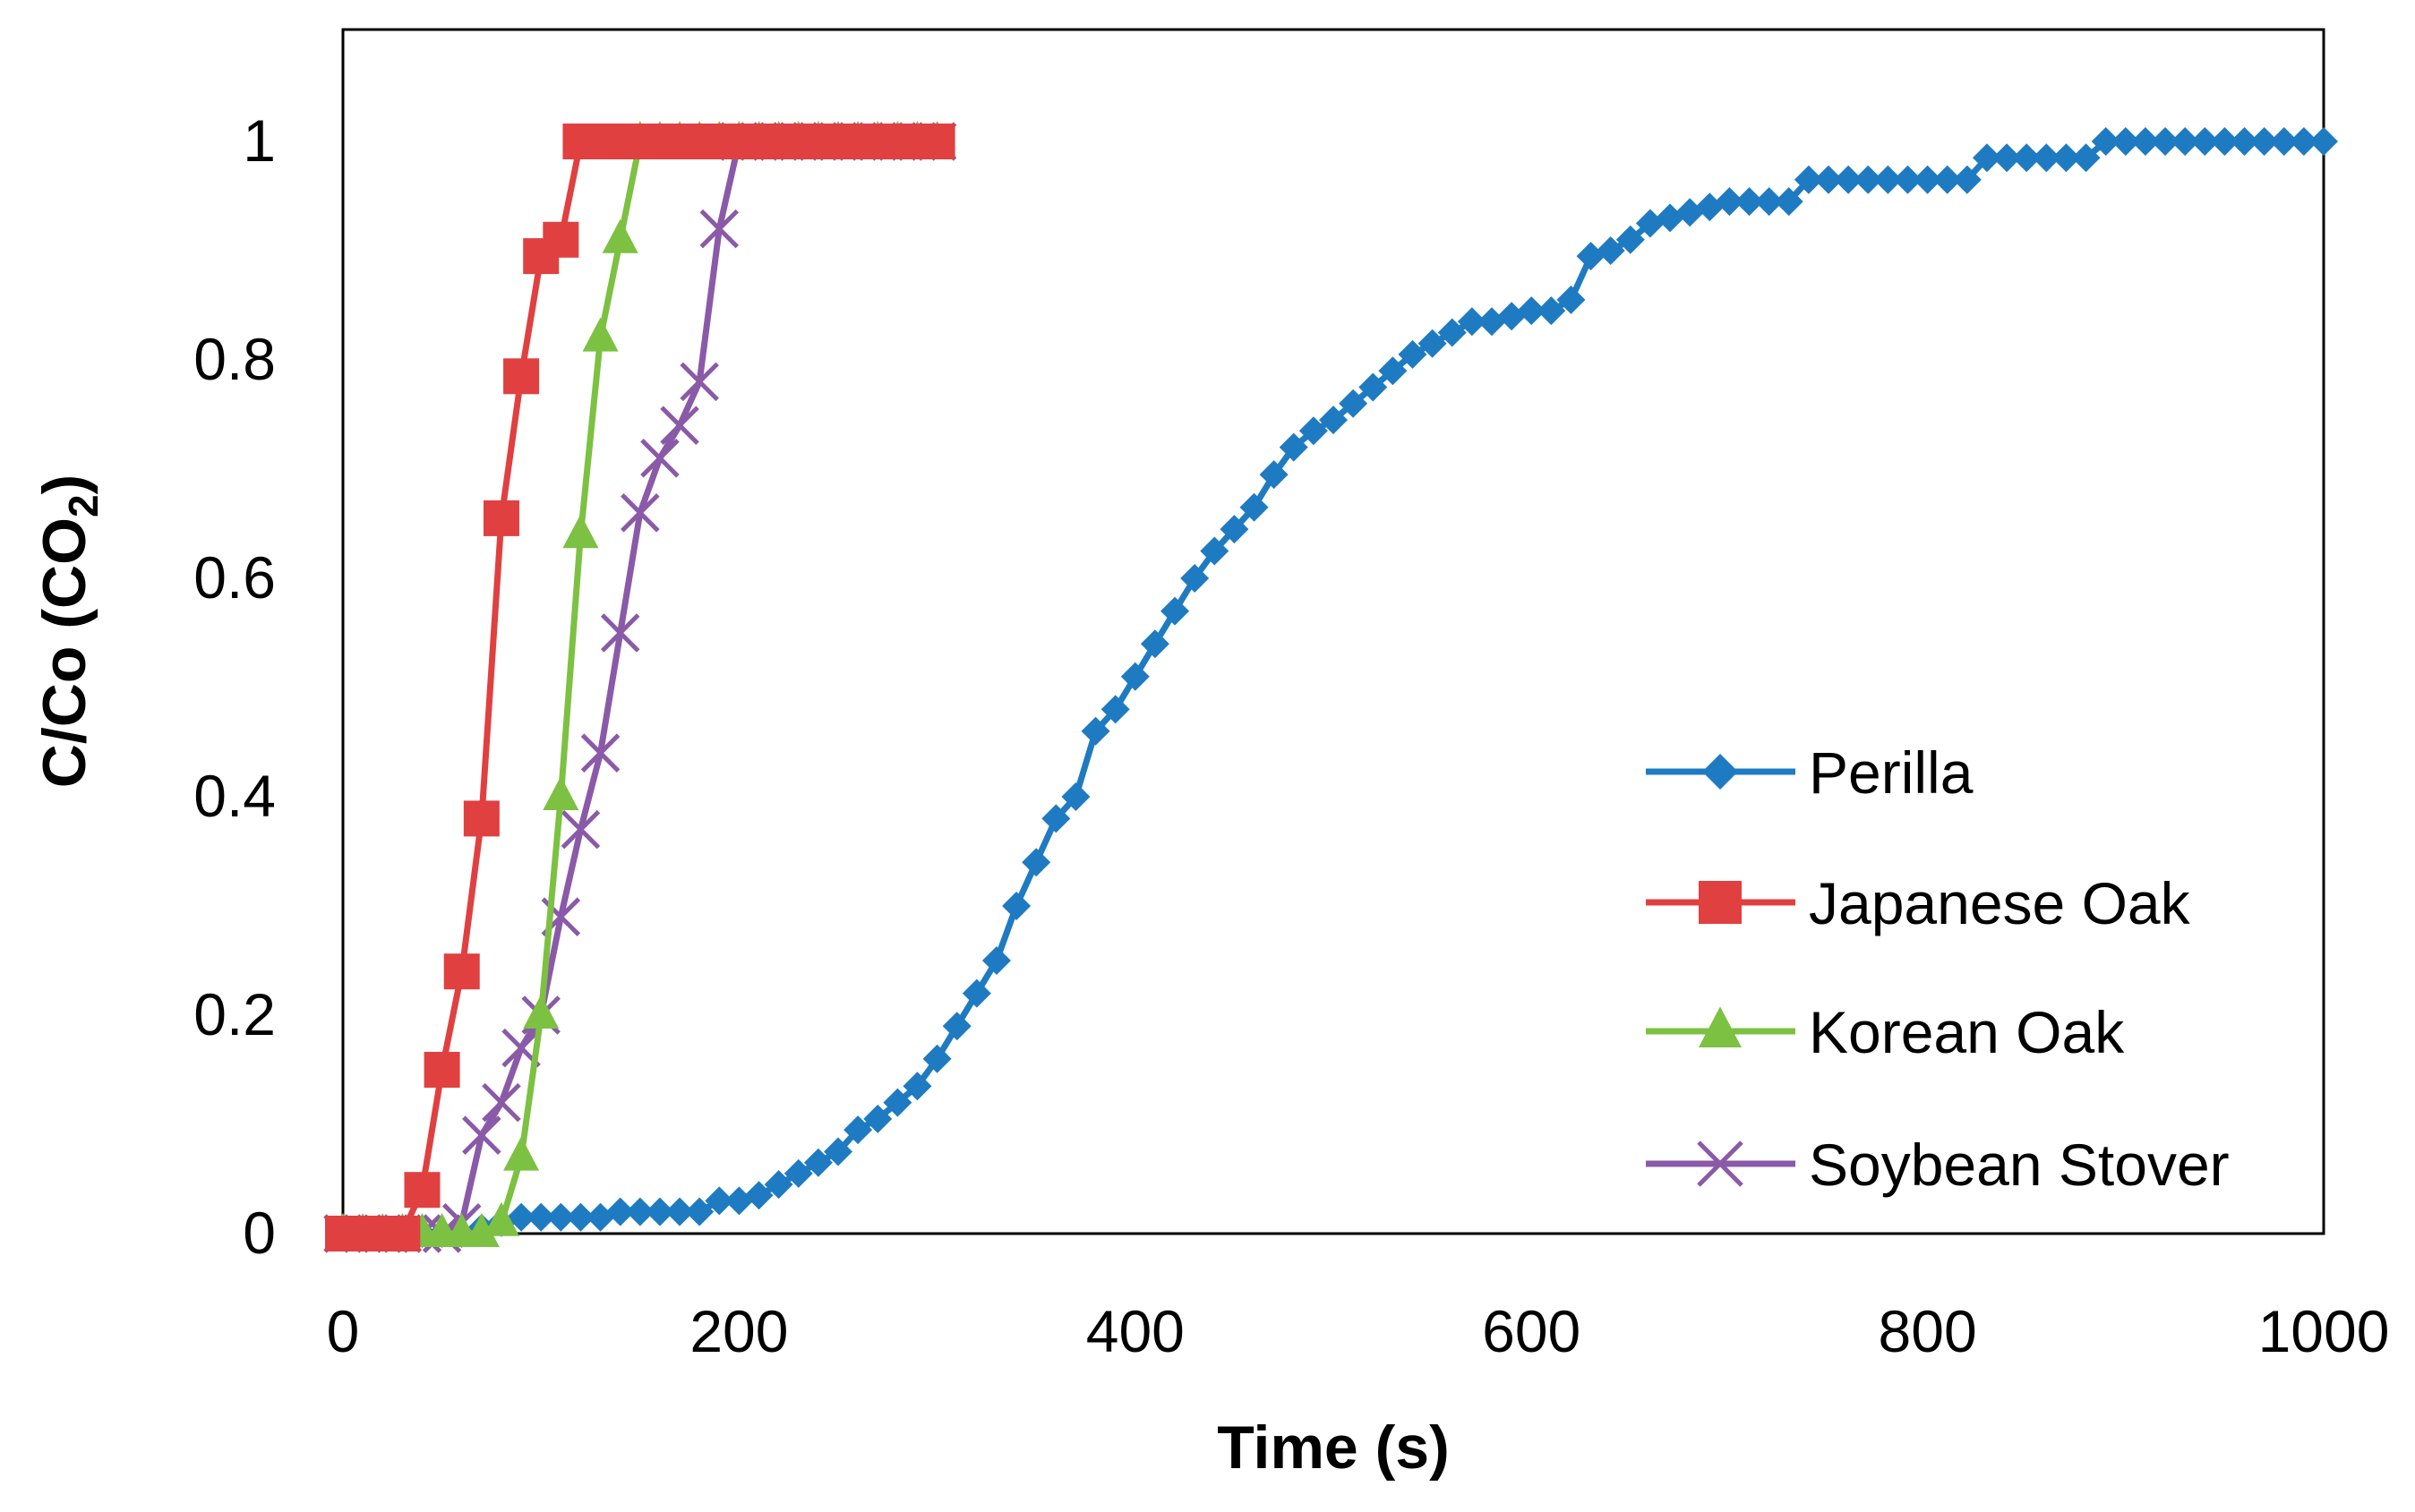  Describe the element at coordinates (235, 359) in the screenshot. I see `y-tick-label: 0.8` at that location.